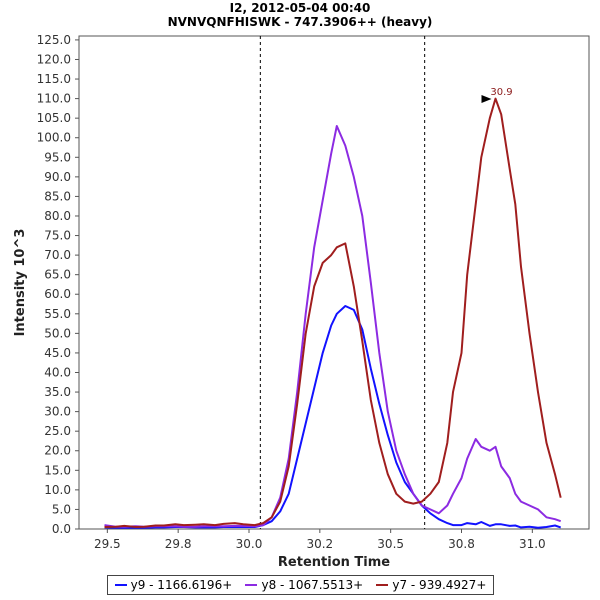 The height and width of the screenshot is (600, 600). What do you see at coordinates (107, 544) in the screenshot?
I see `x-tick-label: 29.5` at bounding box center [107, 544].